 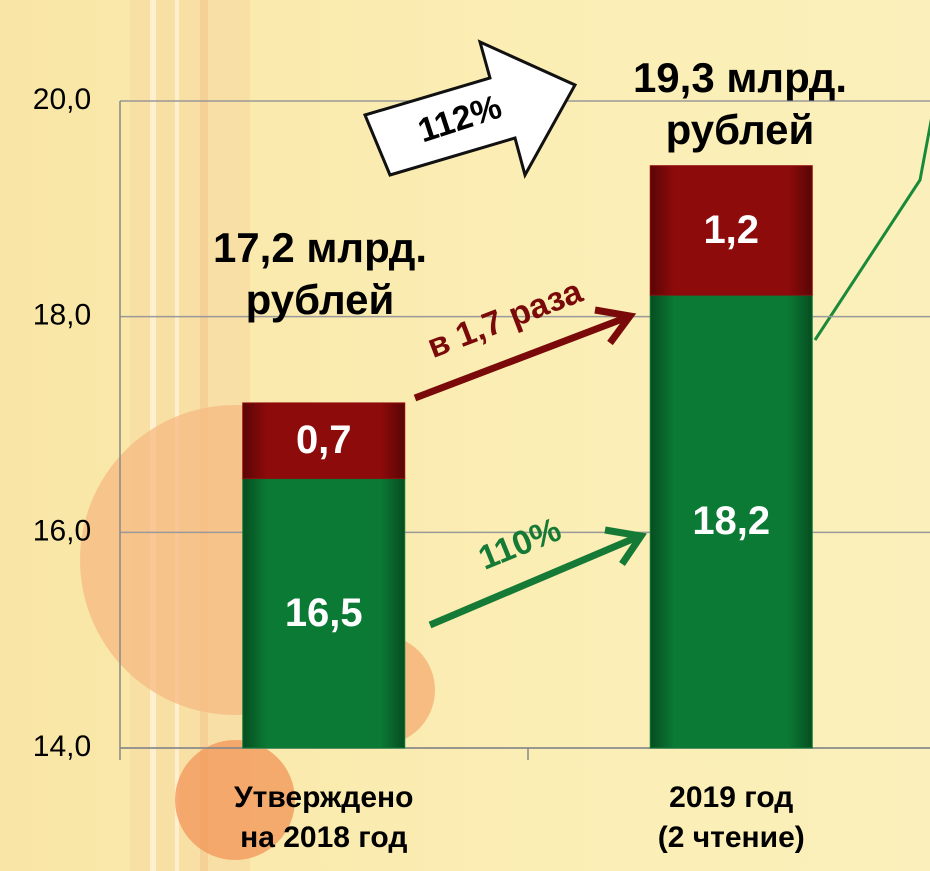 I want to click on value-label: 1,2, so click(x=731, y=230).